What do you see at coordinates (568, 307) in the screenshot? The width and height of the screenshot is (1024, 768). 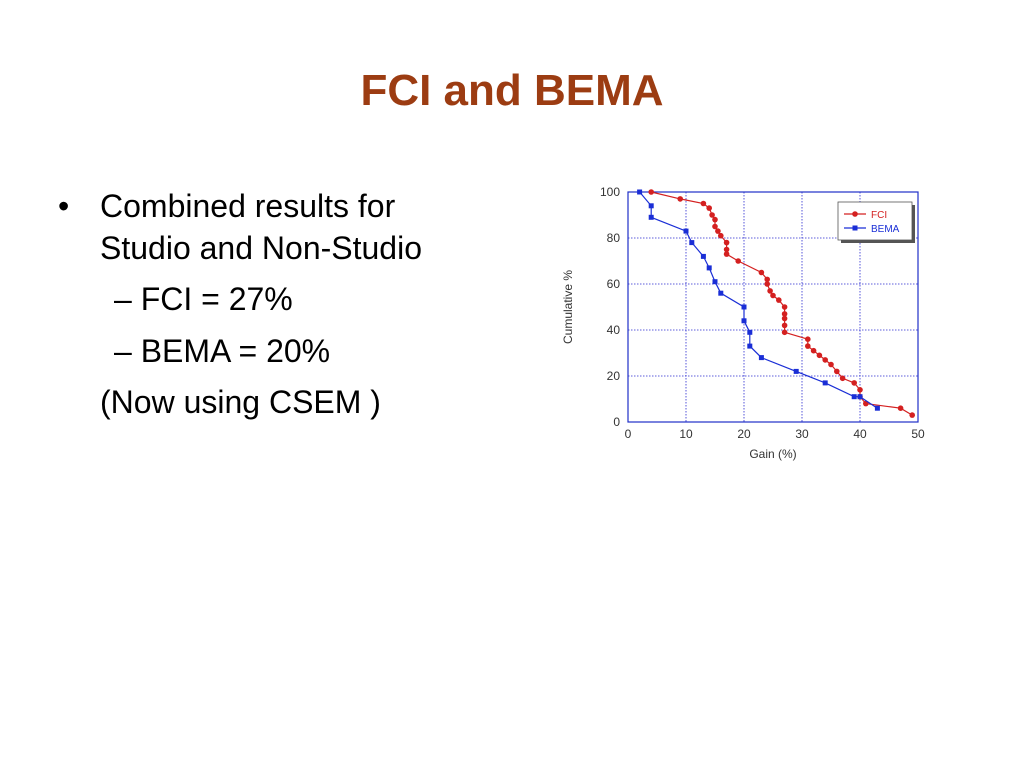 I see `y-axis-label: Cumulative %` at bounding box center [568, 307].